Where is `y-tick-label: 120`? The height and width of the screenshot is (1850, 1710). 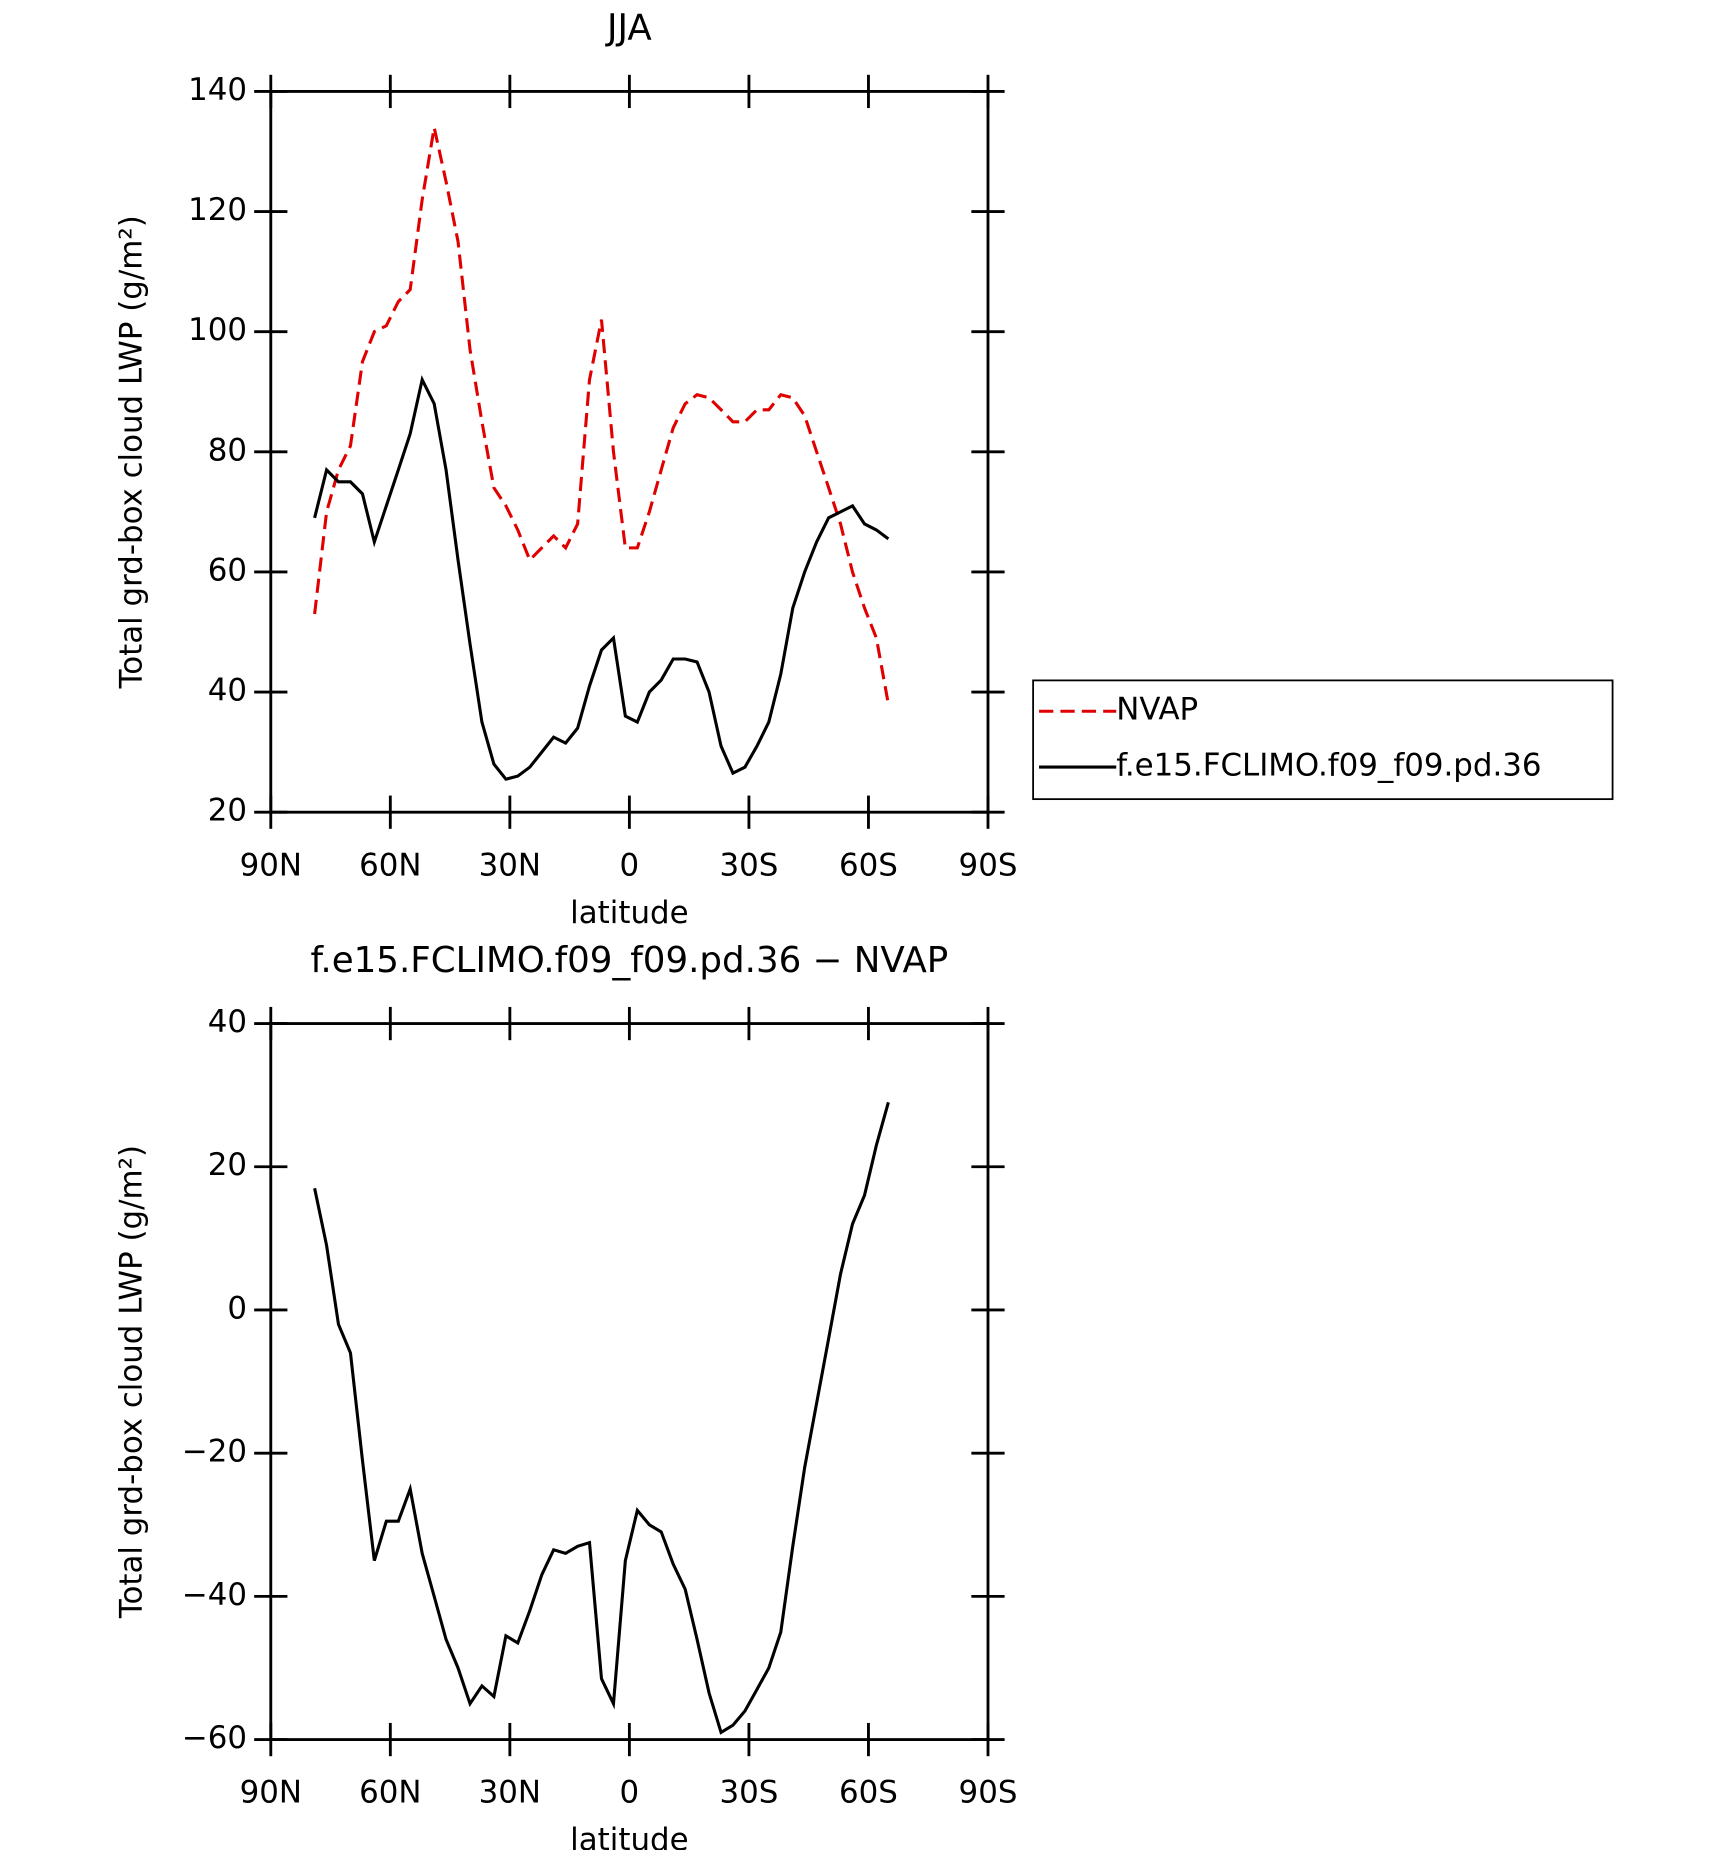 y-tick-label: 120 is located at coordinates (217, 210).